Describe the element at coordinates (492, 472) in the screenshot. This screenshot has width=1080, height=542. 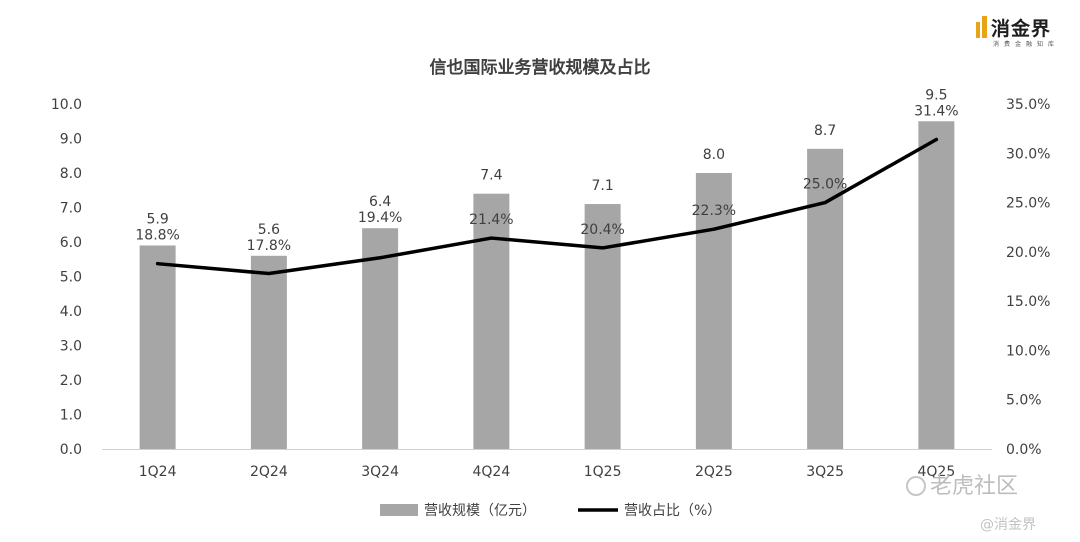
I see `x-axis-tick-label: 4Q24` at that location.